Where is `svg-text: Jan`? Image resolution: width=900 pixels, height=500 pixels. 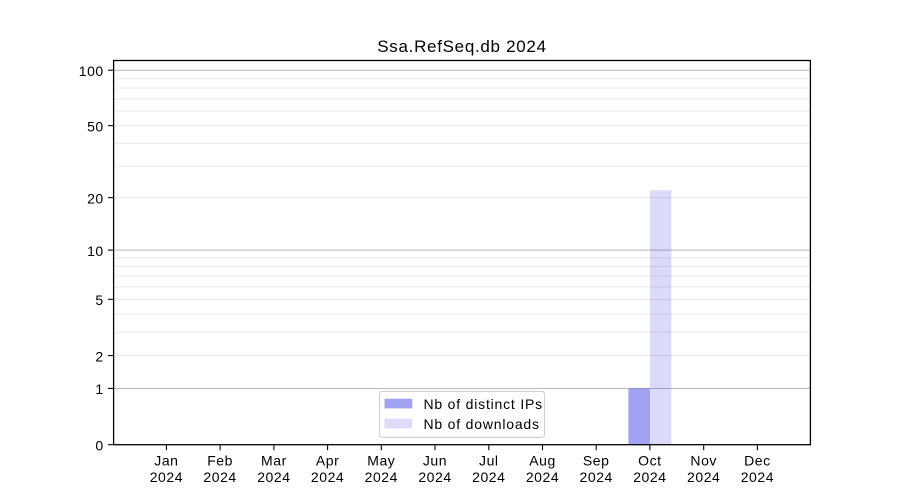
svg-text: Jan is located at coordinates (166, 460).